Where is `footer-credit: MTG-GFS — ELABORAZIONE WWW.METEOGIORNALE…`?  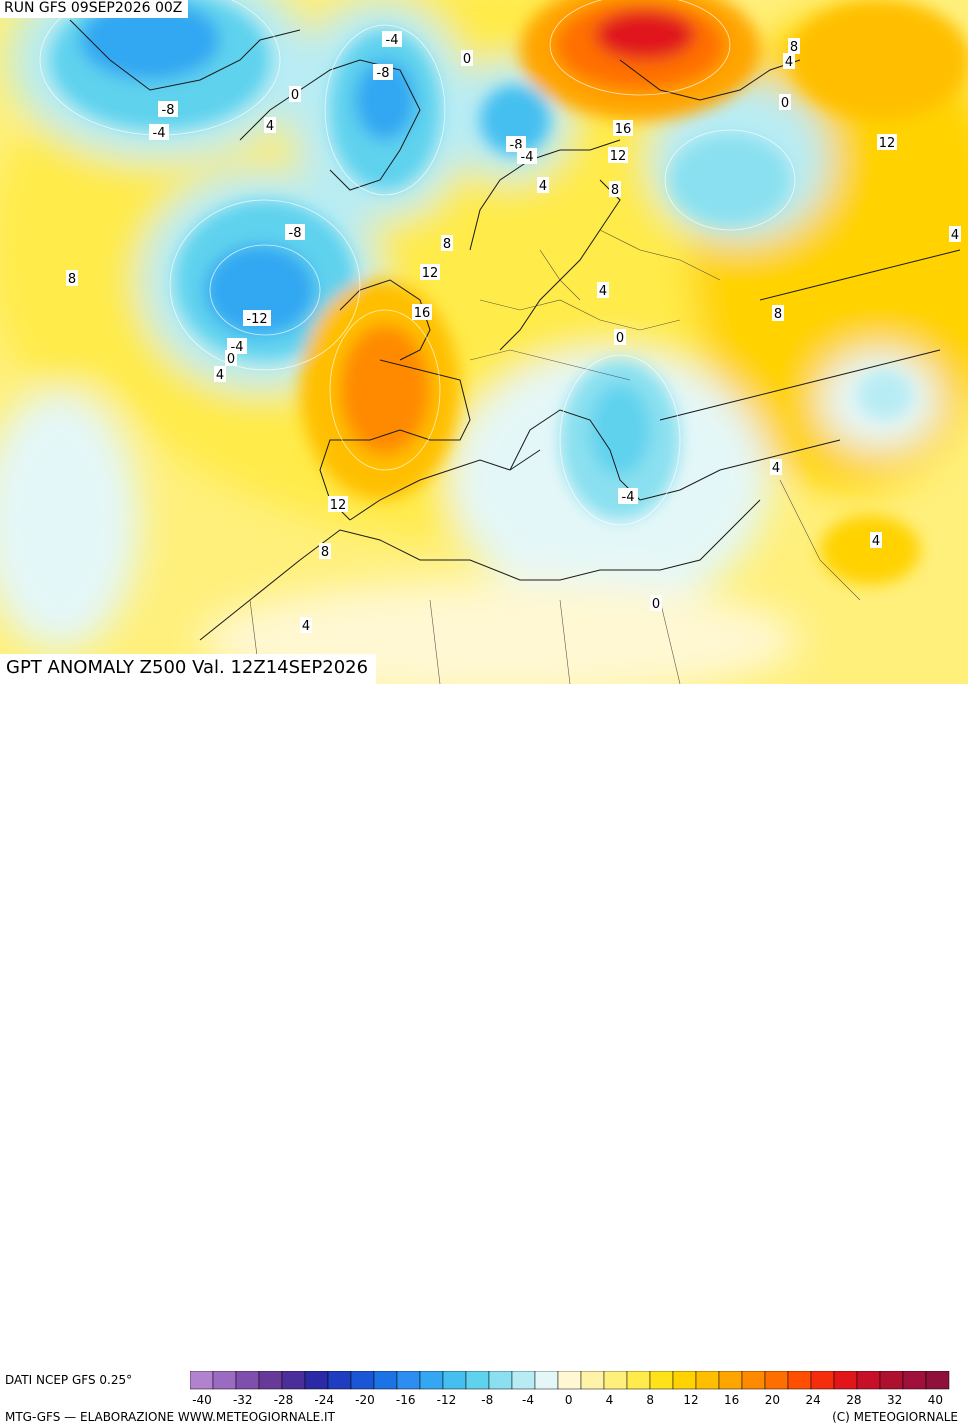
footer-credit: MTG-GFS — ELABORAZIONE WWW.METEOGIORNALE… is located at coordinates (170, 1417).